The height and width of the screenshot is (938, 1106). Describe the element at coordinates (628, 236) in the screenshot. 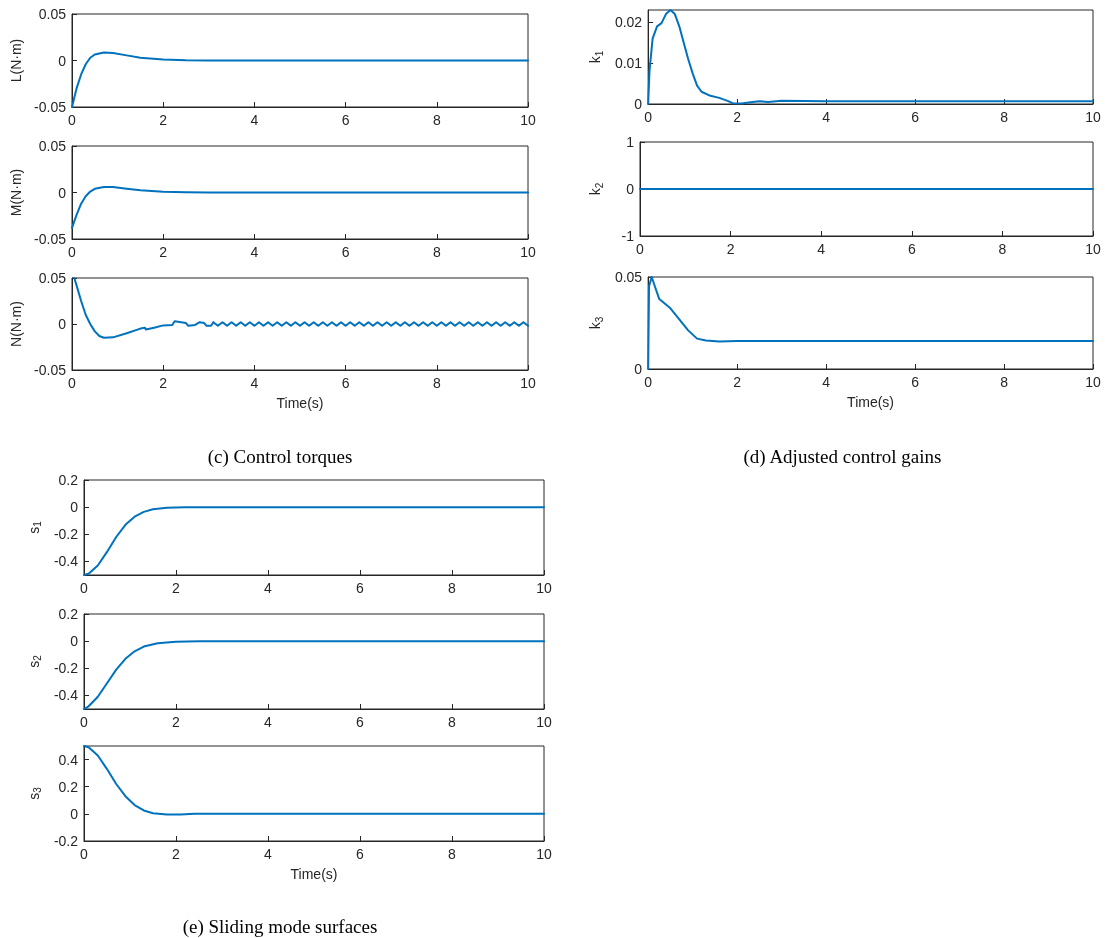

I see `y-tick-label: -1` at that location.